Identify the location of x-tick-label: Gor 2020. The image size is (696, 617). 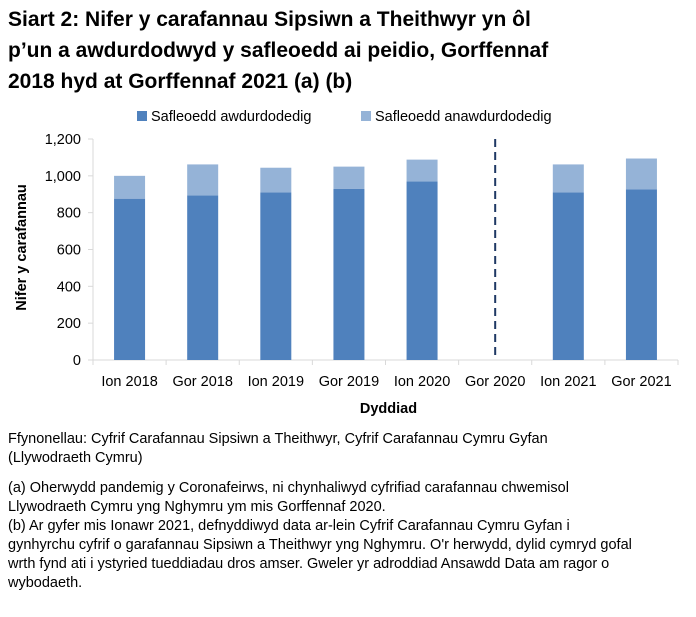
(495, 382).